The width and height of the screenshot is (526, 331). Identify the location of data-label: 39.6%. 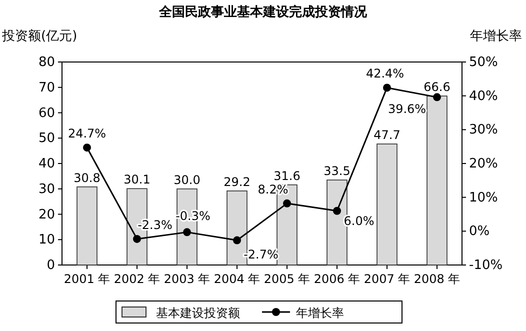
(407, 109).